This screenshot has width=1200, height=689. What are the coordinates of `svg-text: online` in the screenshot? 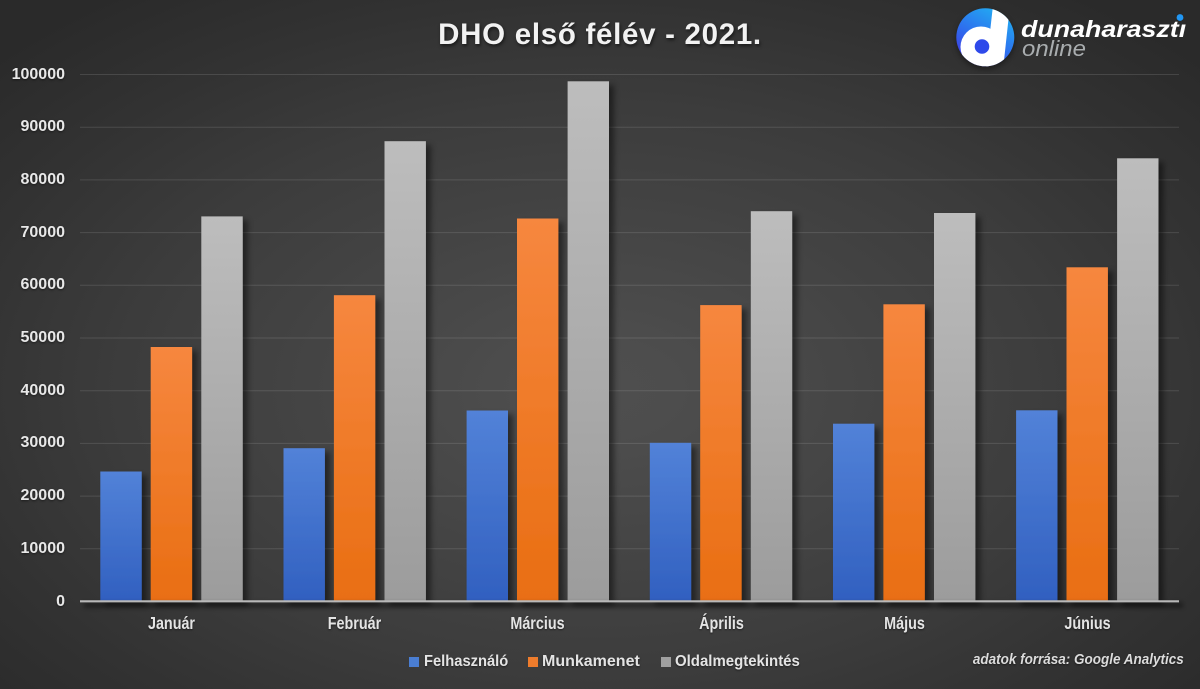 It's located at (1054, 48).